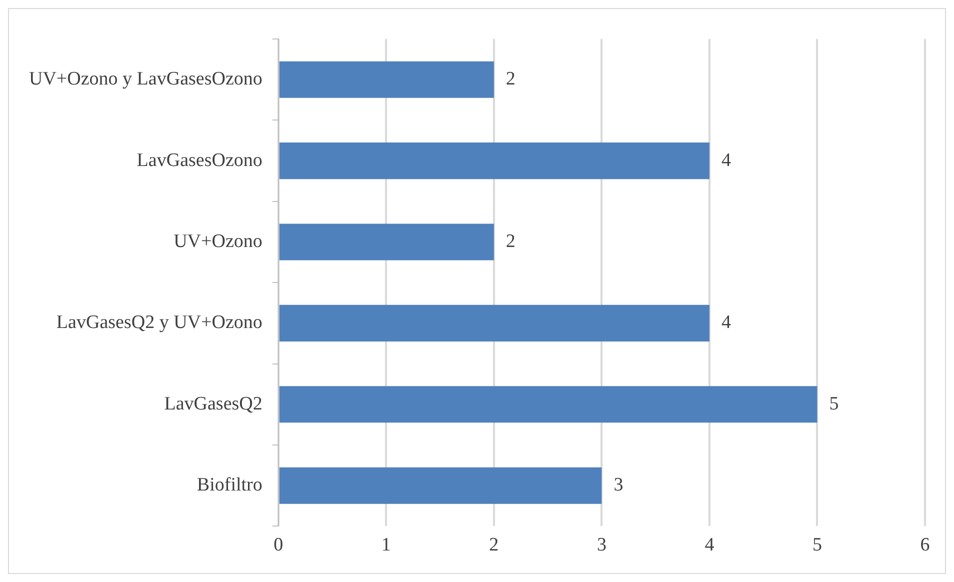 Image resolution: width=954 pixels, height=582 pixels. What do you see at coordinates (199, 160) in the screenshot?
I see `y-tick-label: LavGasesOzono` at bounding box center [199, 160].